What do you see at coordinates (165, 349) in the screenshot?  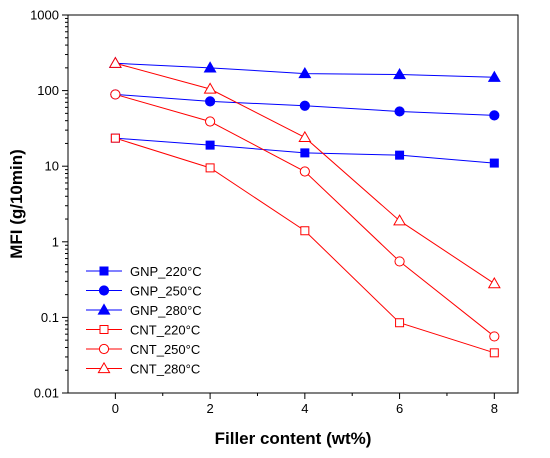 I see `legend-label: CNT_250°C` at bounding box center [165, 349].